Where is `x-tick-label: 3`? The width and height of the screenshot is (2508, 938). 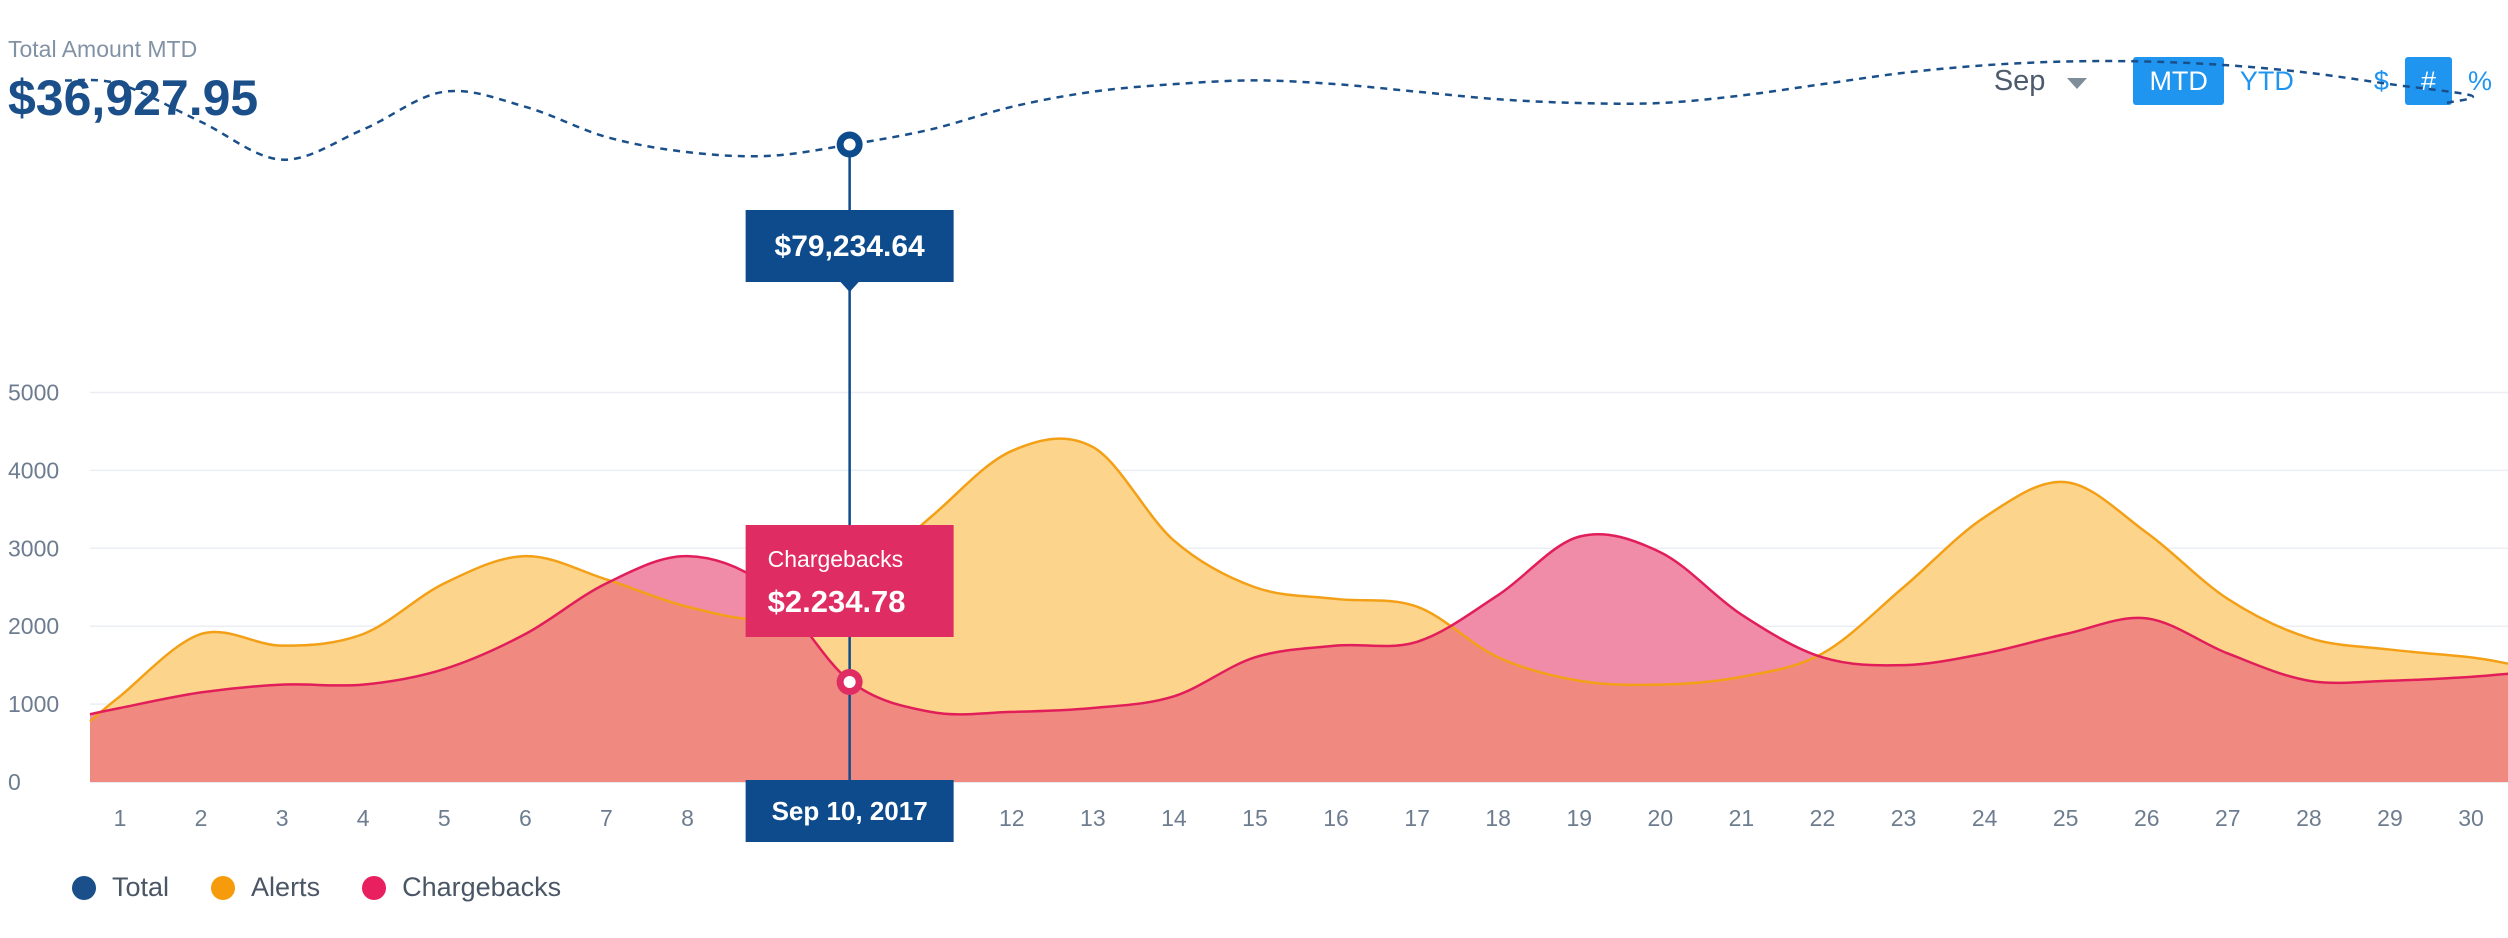 x-tick-label: 3 is located at coordinates (282, 818).